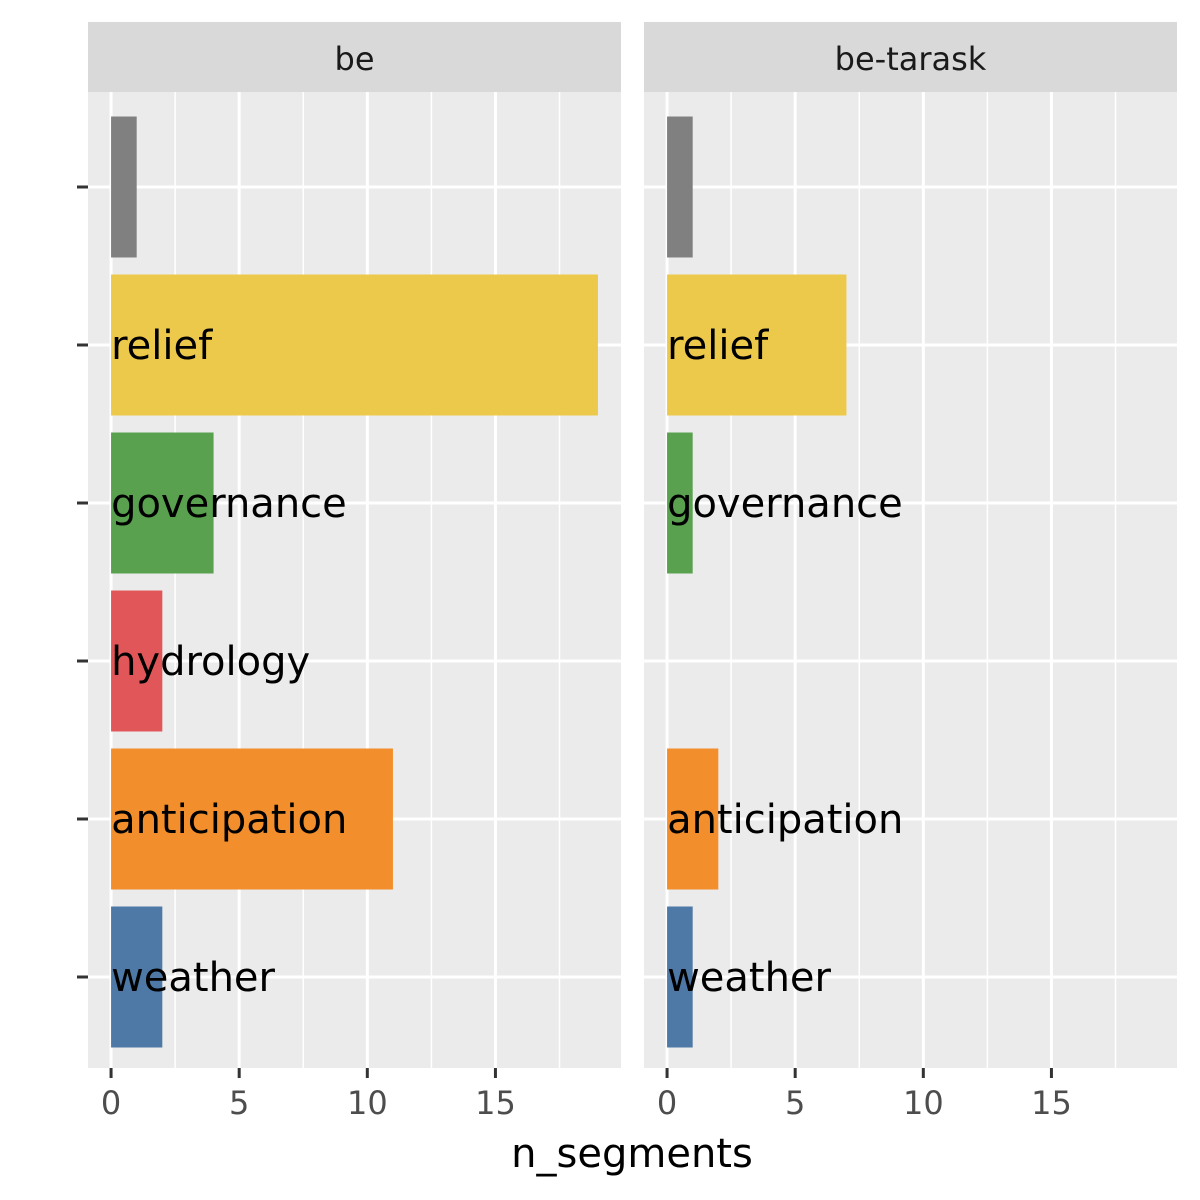  I want to click on facet-strip-label: be-tarask, so click(911, 59).